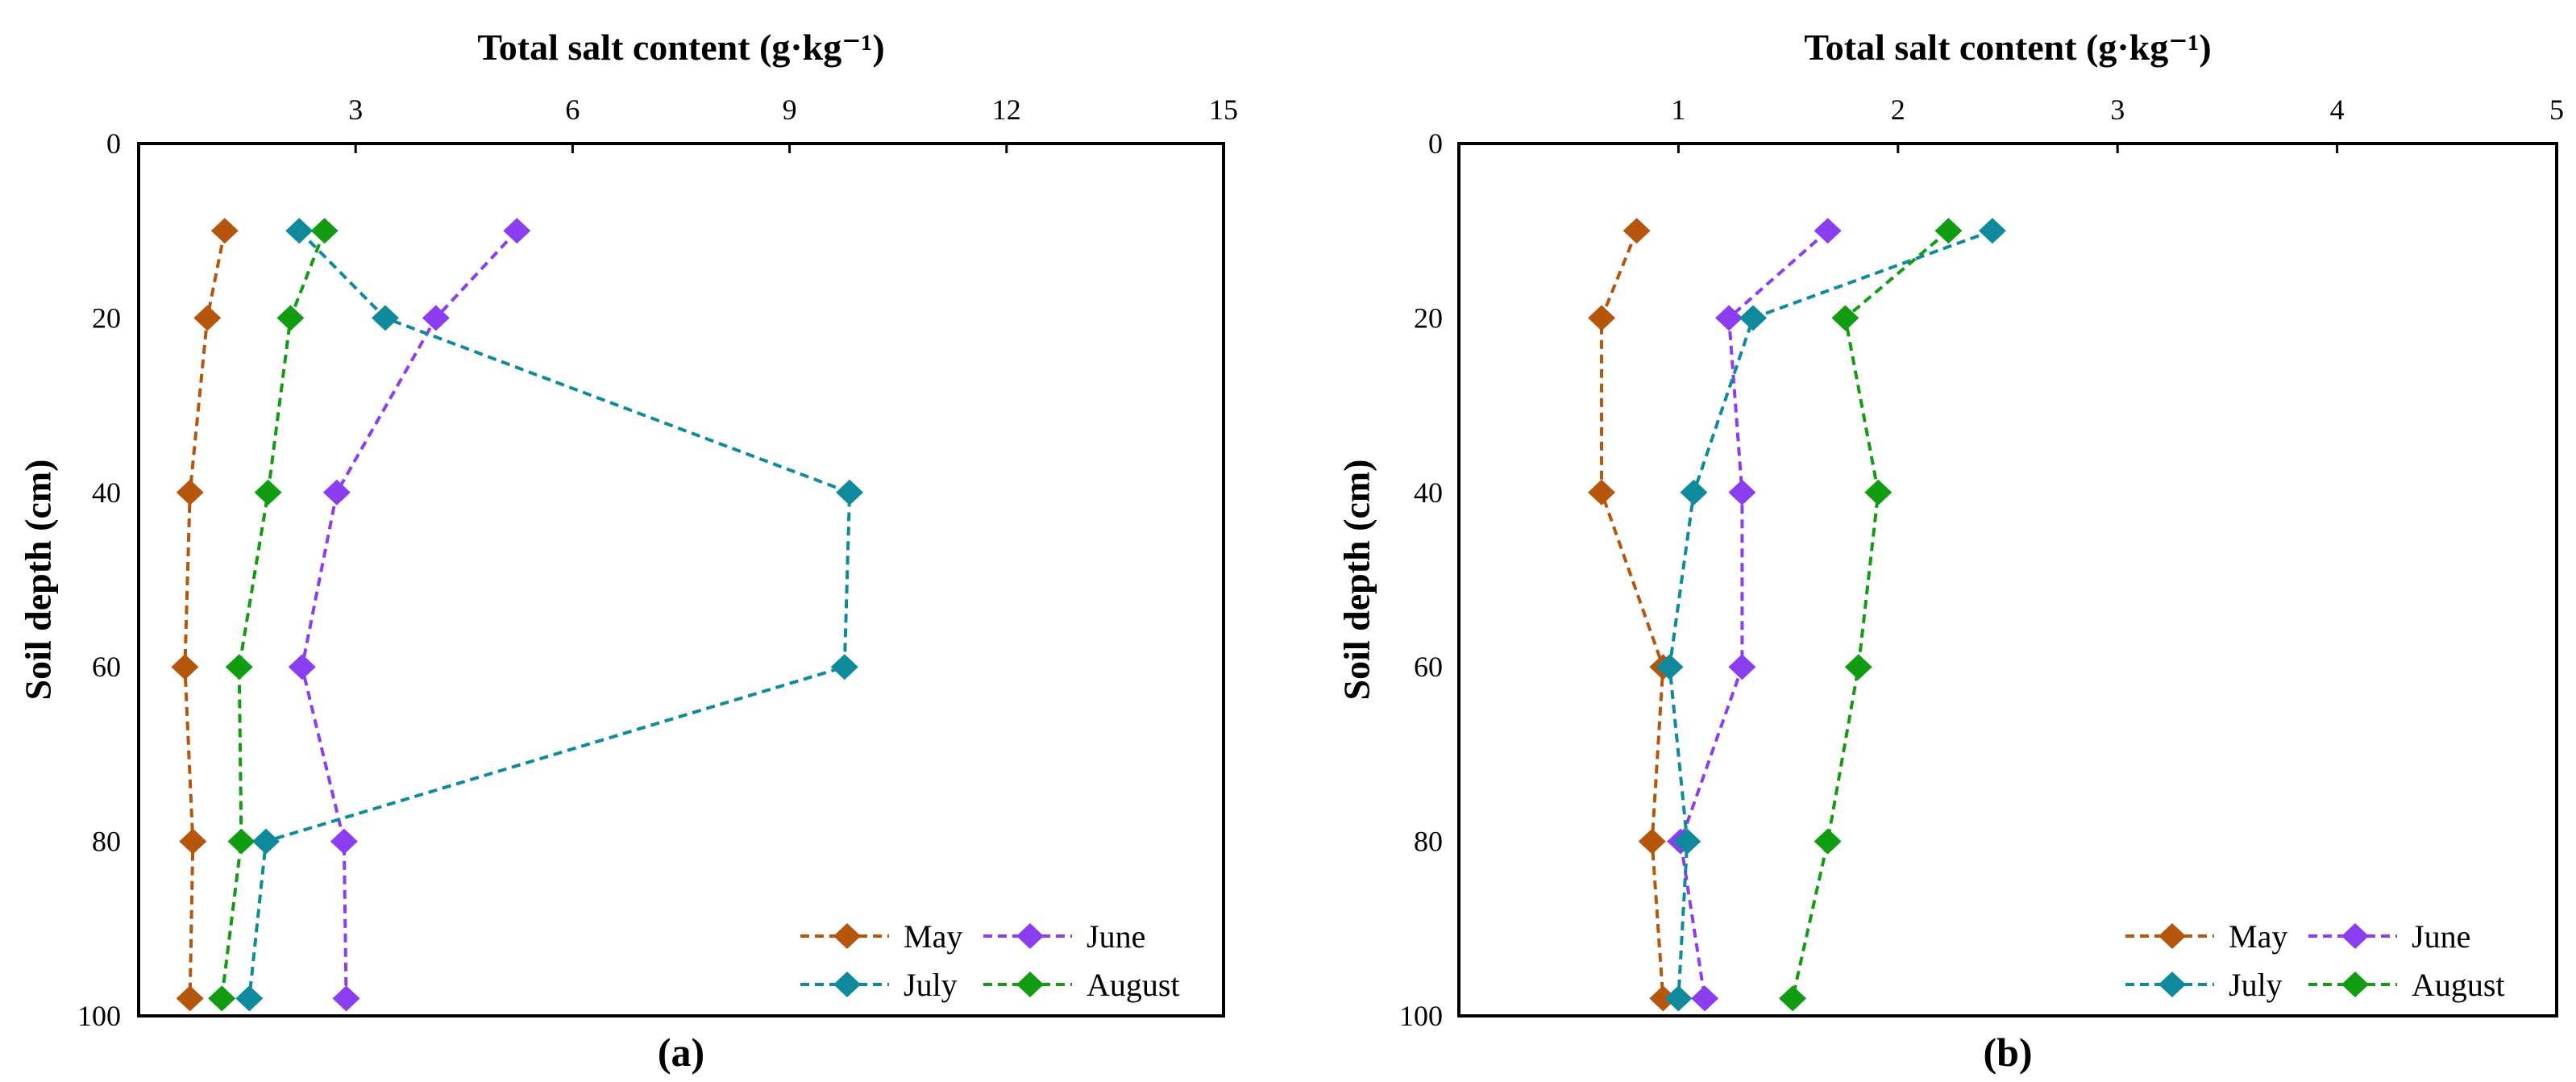  What do you see at coordinates (2258, 936) in the screenshot?
I see `legend-label: May` at bounding box center [2258, 936].